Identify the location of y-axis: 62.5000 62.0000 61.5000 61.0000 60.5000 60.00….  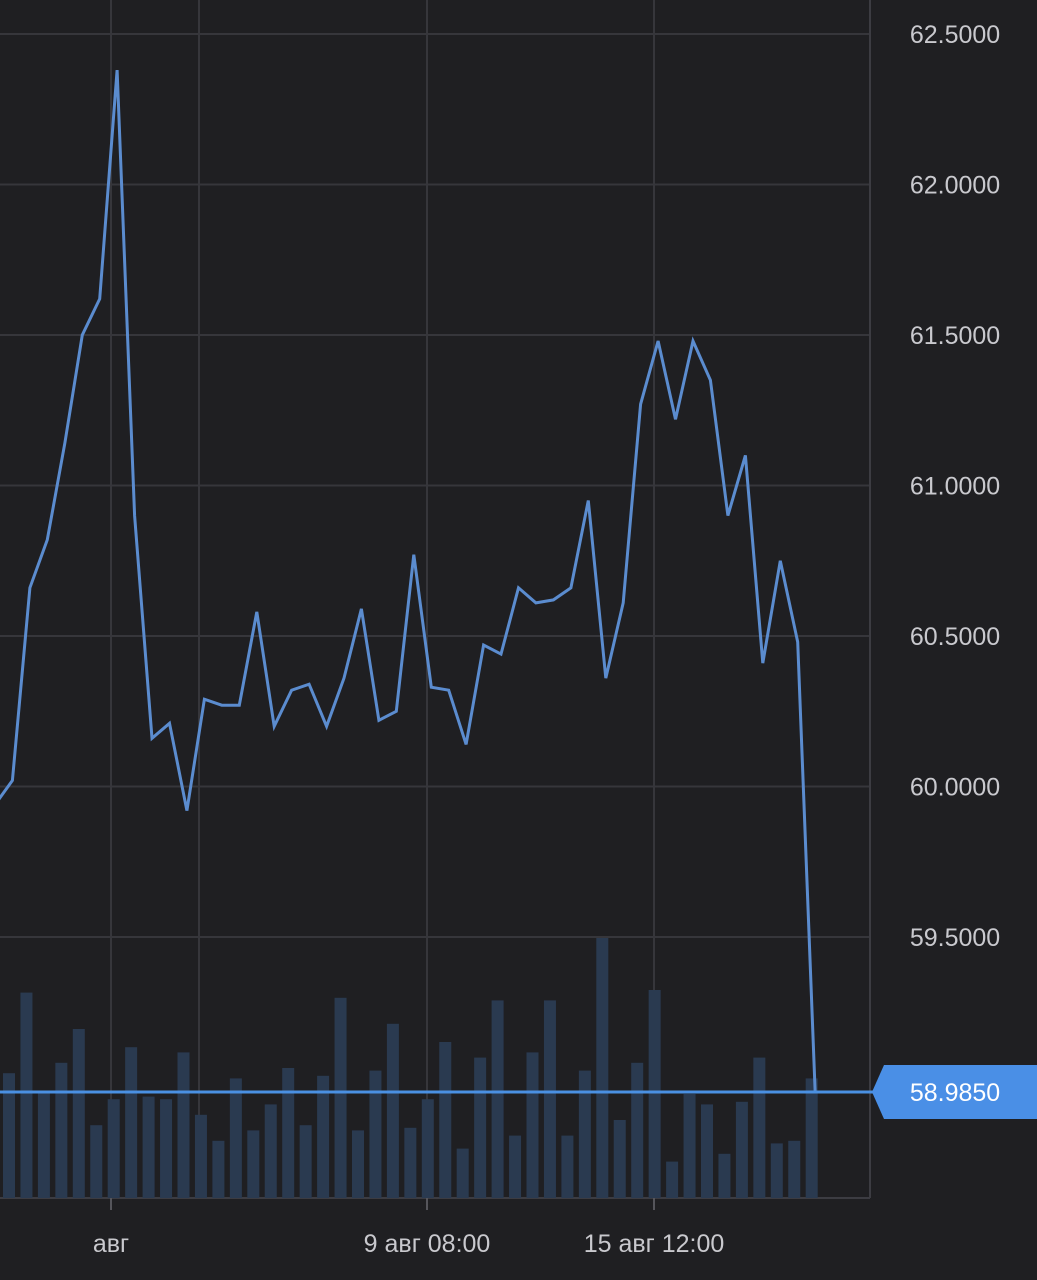
(955, 486).